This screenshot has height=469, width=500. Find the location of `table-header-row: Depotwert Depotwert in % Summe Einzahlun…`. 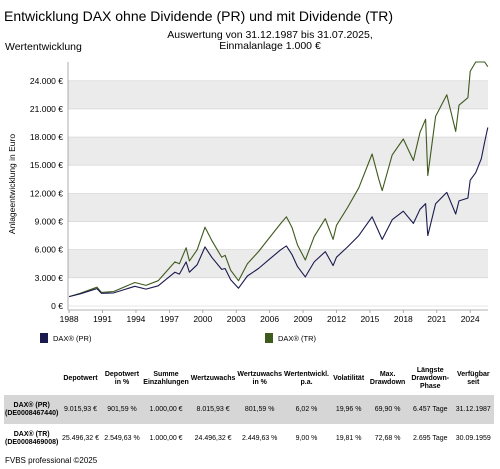

table-header-row: Depotwert Depotwert in % Summe Einzahlun… is located at coordinates (249, 379).